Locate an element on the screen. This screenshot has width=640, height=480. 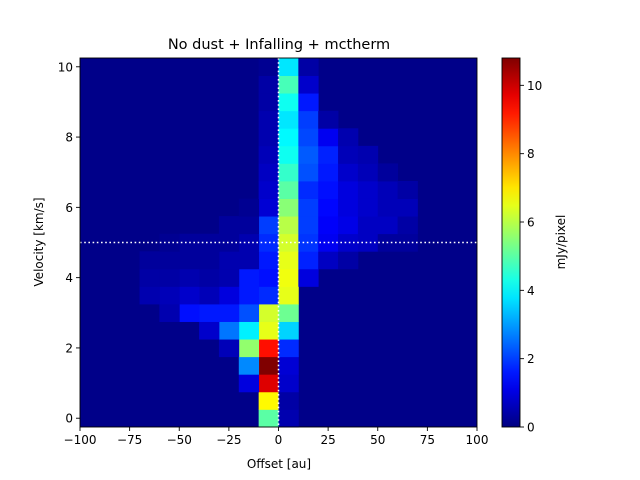
chart-title: No dust + Infalling + mctherm is located at coordinates (279, 45).